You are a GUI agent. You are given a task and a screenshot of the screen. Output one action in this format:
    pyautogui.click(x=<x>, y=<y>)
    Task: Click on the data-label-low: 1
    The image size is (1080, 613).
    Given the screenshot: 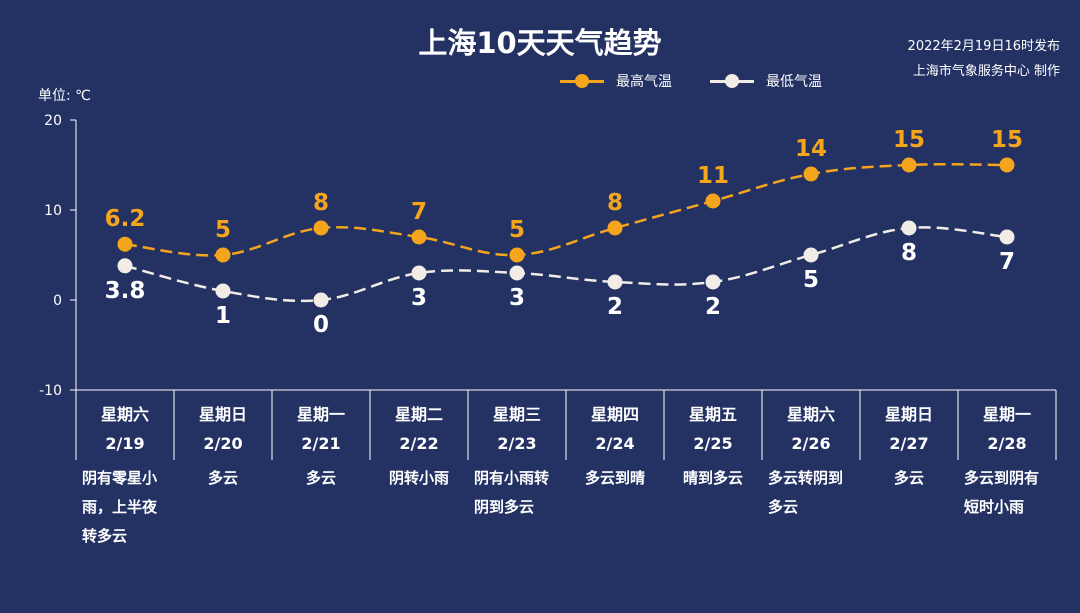 What is the action you would take?
    pyautogui.click(x=223, y=316)
    